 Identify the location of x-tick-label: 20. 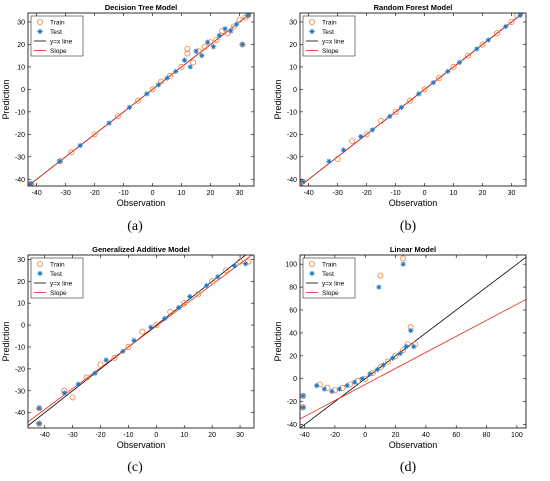
(211, 193).